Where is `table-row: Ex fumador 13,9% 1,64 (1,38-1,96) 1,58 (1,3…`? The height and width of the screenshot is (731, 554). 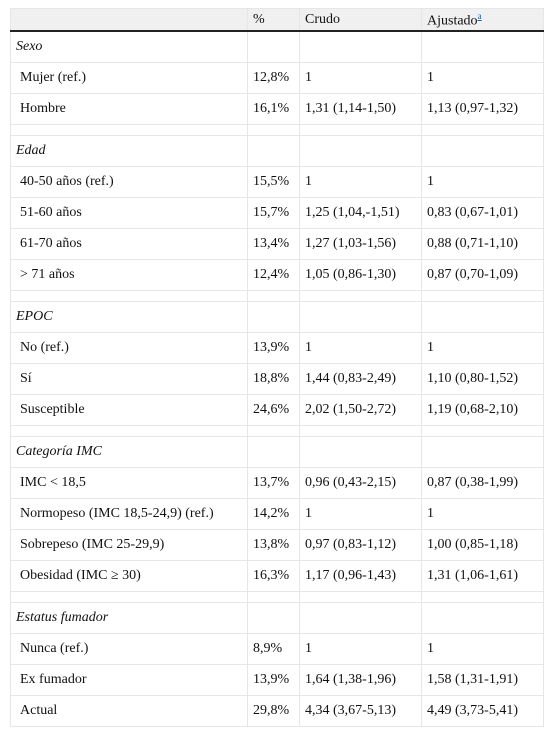
table-row: Ex fumador 13,9% 1,64 (1,38-1,96) 1,58 (1,3… is located at coordinates (277, 680).